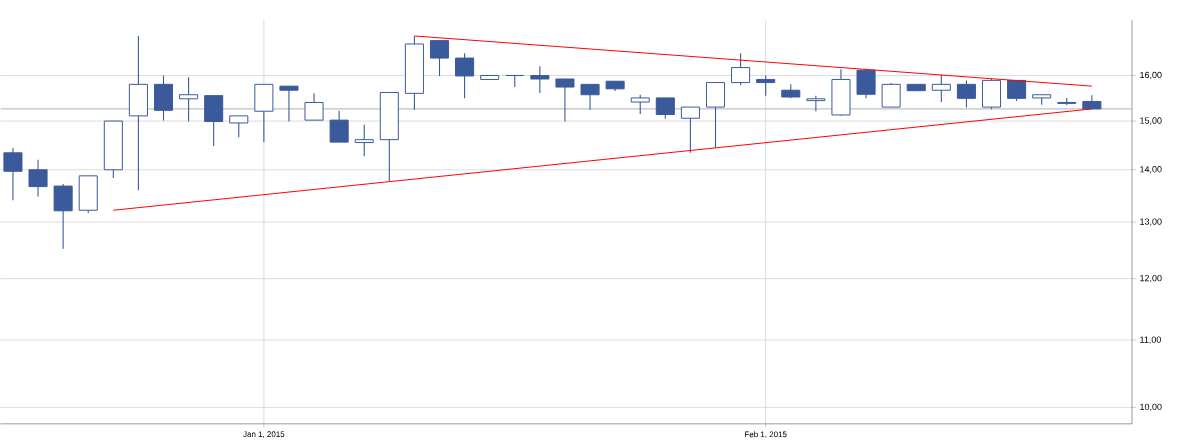 The width and height of the screenshot is (1179, 444). What do you see at coordinates (1151, 407) in the screenshot?
I see `y-tick-label: 10,00` at bounding box center [1151, 407].